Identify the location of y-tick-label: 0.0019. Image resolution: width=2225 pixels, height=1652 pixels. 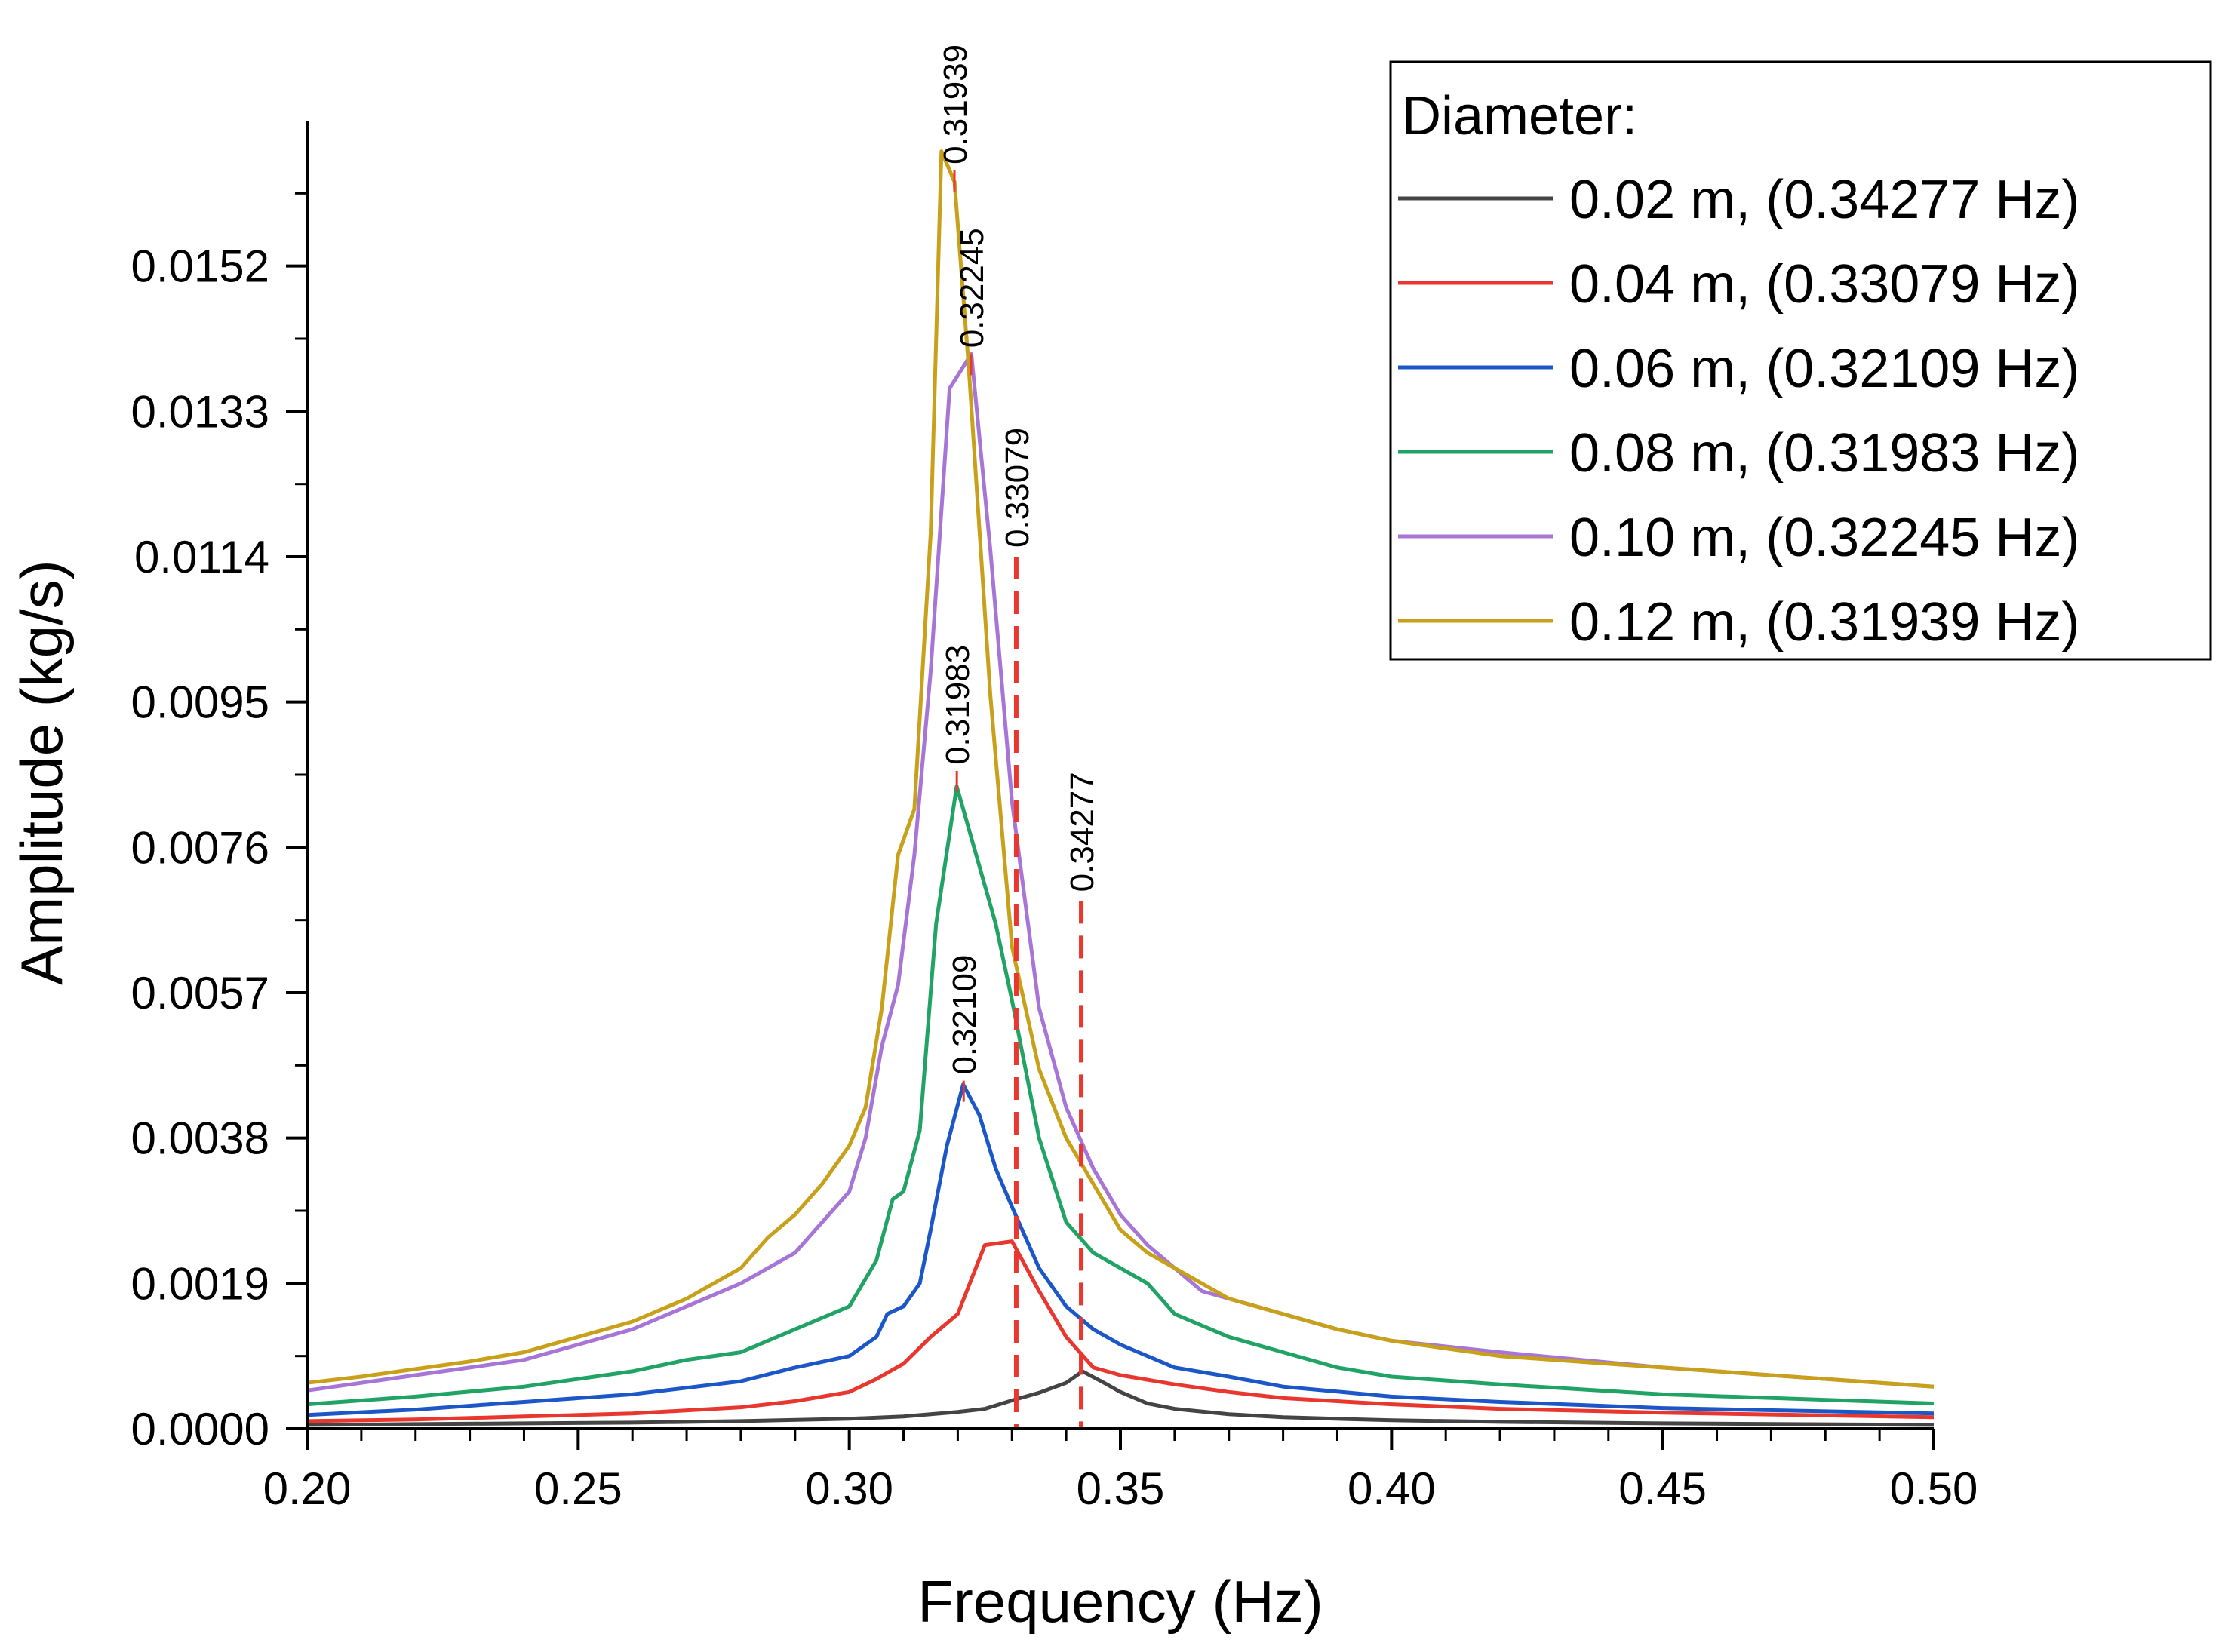
(200, 1284).